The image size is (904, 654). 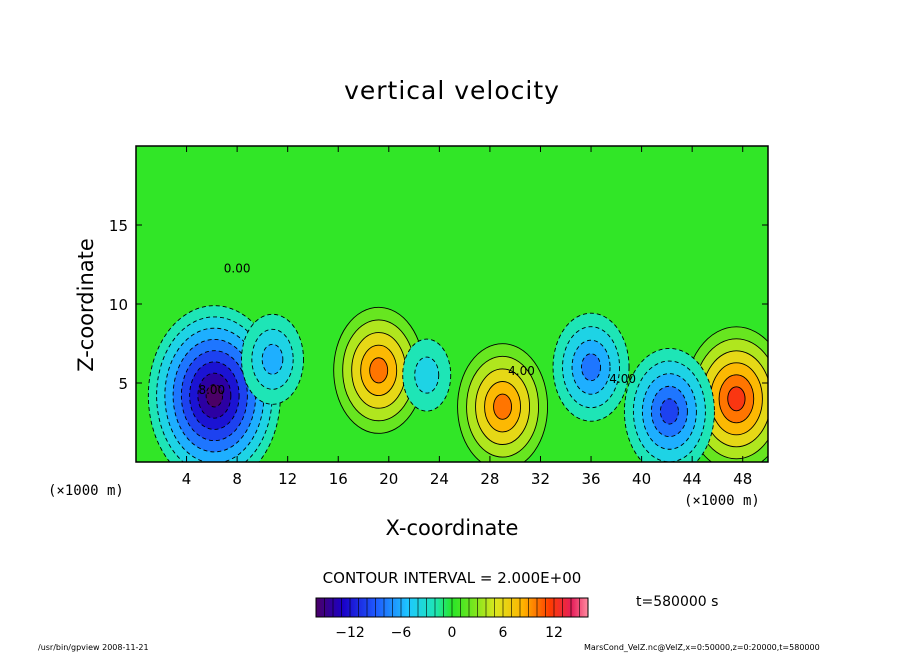 I want to click on x-tick-label: 8, so click(x=237, y=479).